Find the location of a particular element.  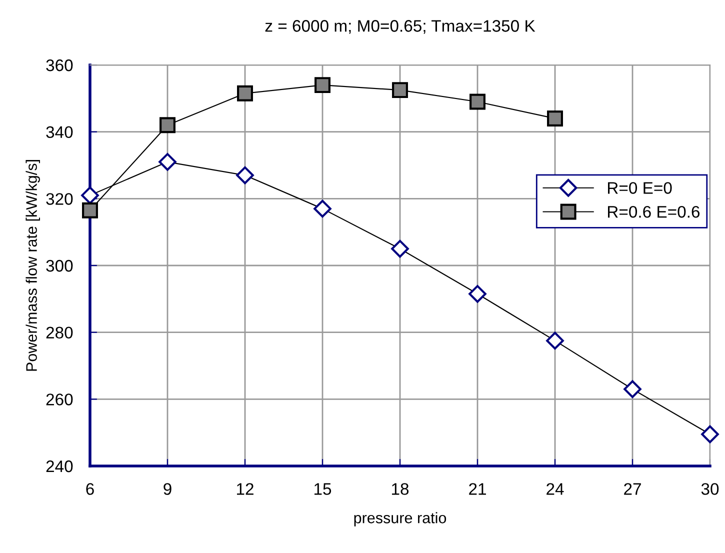

x-tick-label: 30 is located at coordinates (710, 489).